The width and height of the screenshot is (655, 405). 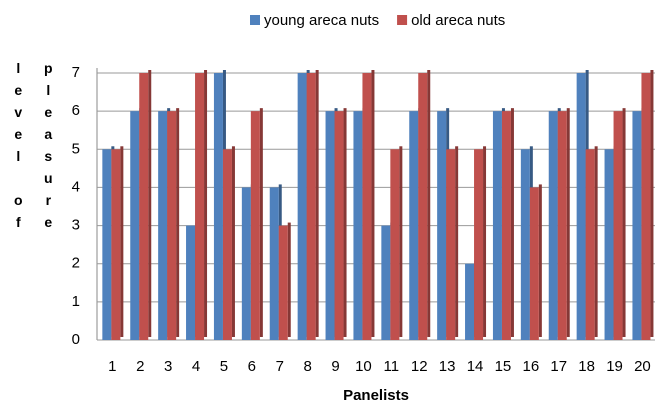 I want to click on y-tick-label: 1, so click(x=76, y=301).